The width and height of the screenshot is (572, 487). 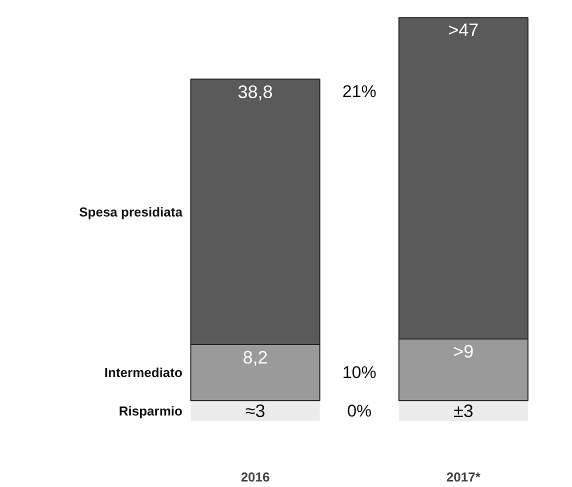 I want to click on series-label: Risparmio, so click(x=150, y=410).